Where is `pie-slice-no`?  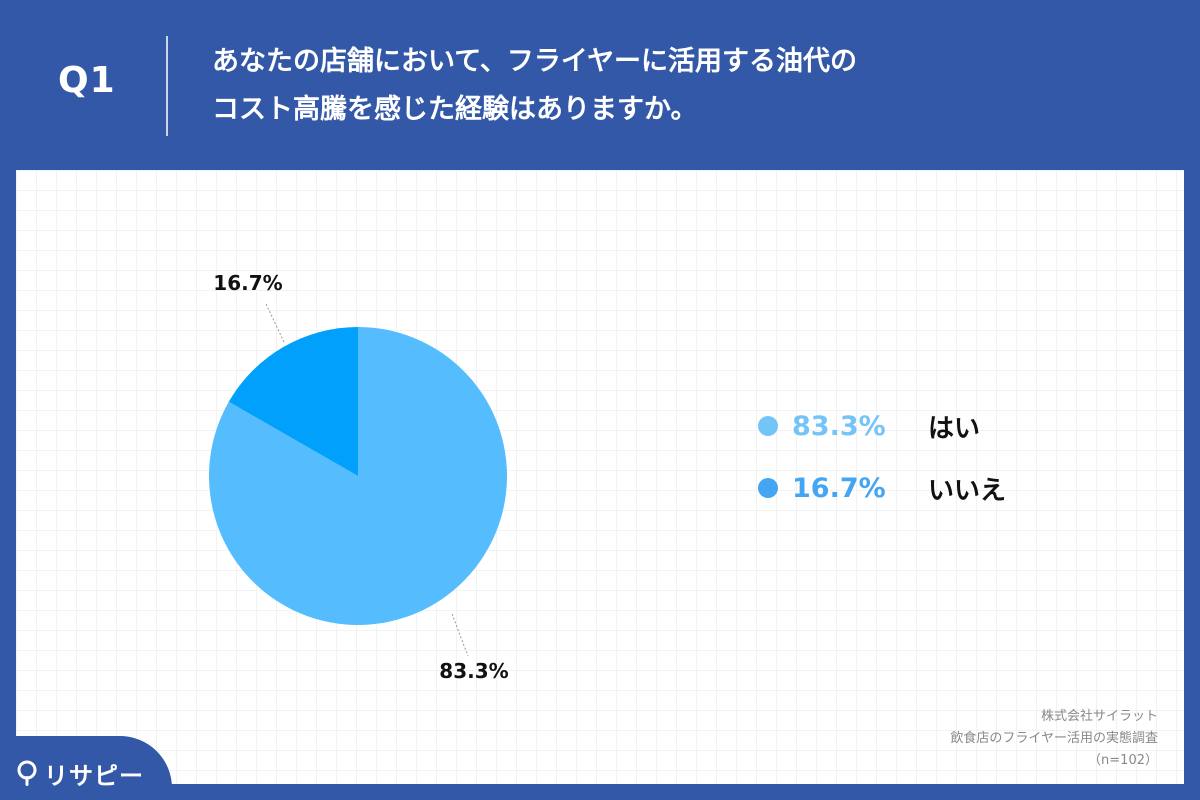 pie-slice-no is located at coordinates (293, 401).